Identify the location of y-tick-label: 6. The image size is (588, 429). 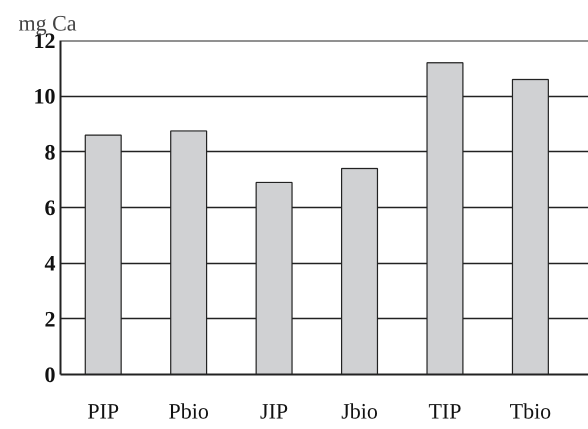
(50, 207).